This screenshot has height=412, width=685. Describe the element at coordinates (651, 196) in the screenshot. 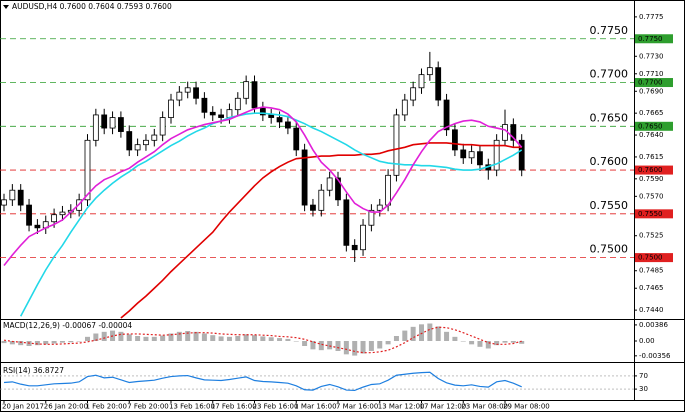

I see `y-tick-label: 0.7570` at that location.